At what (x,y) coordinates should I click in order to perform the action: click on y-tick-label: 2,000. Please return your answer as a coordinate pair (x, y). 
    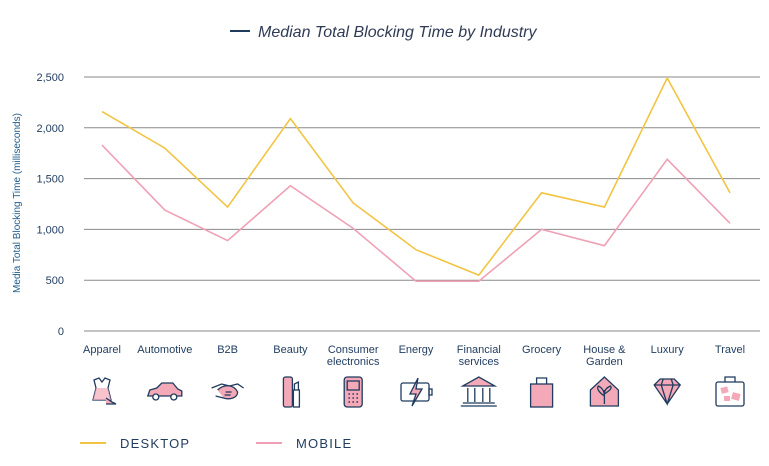
    Looking at the image, I should click on (50, 129).